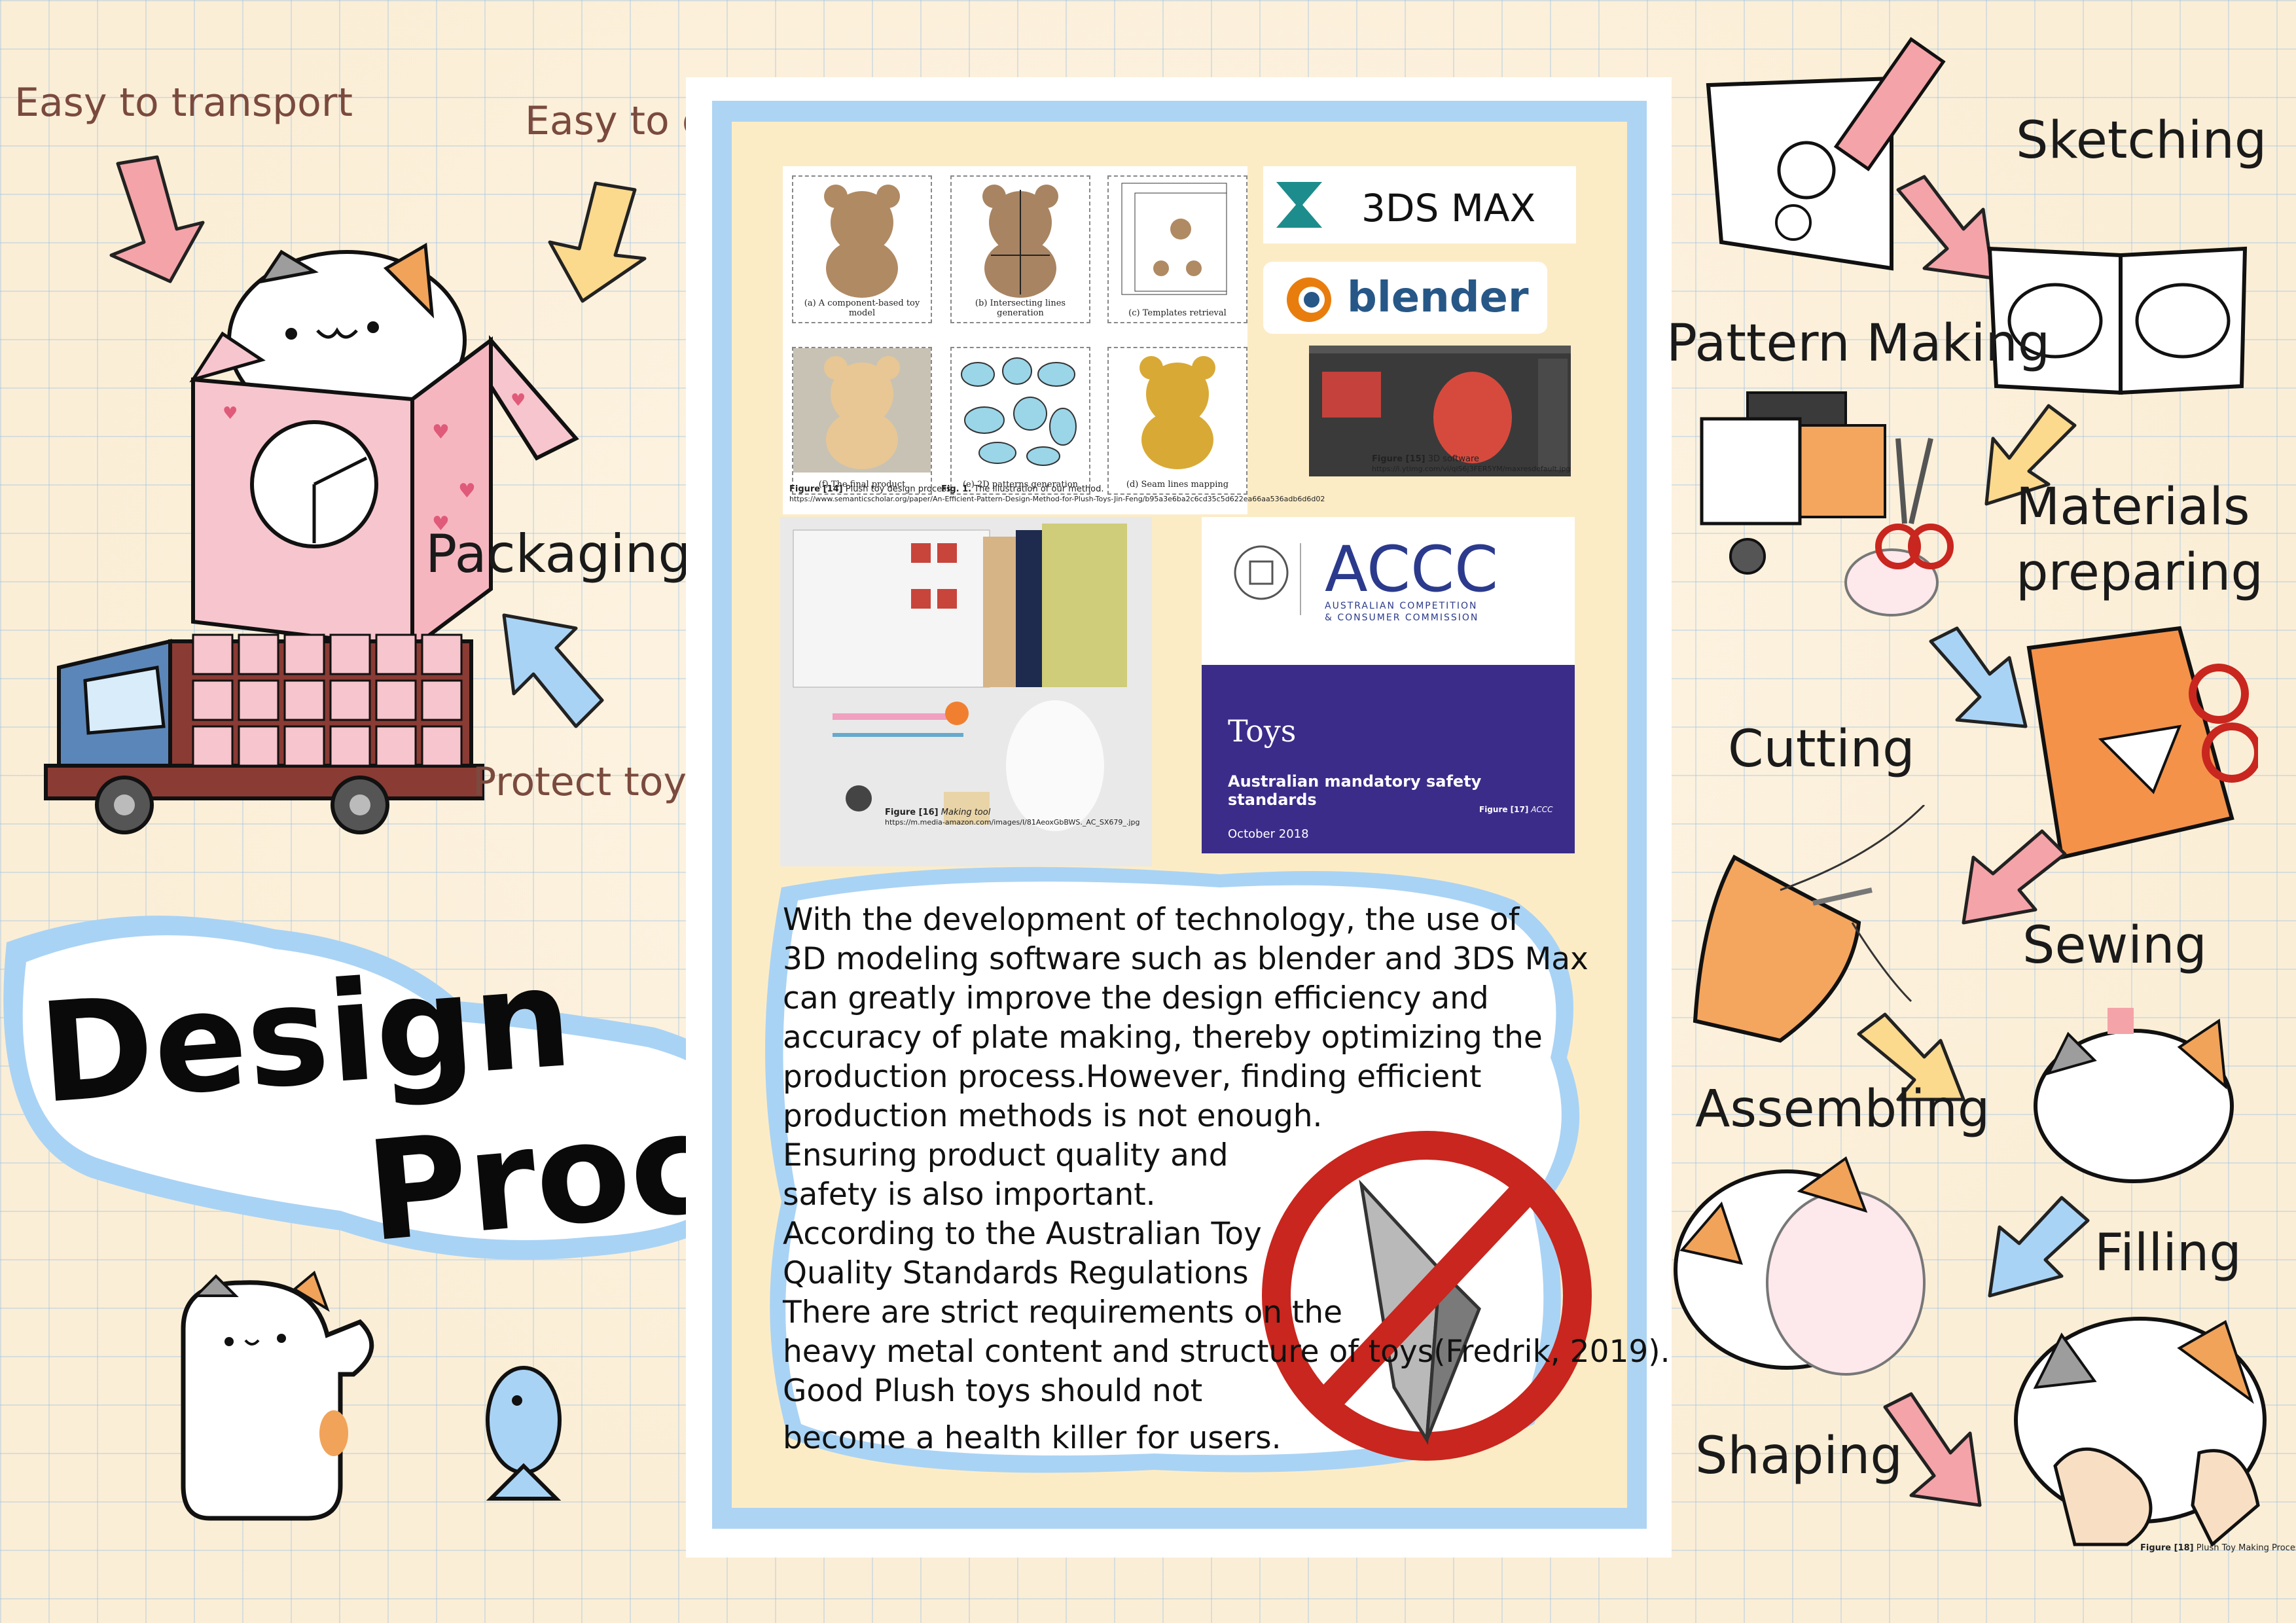  I want to click on step-cutting-label: Cutting, so click(1821, 749).